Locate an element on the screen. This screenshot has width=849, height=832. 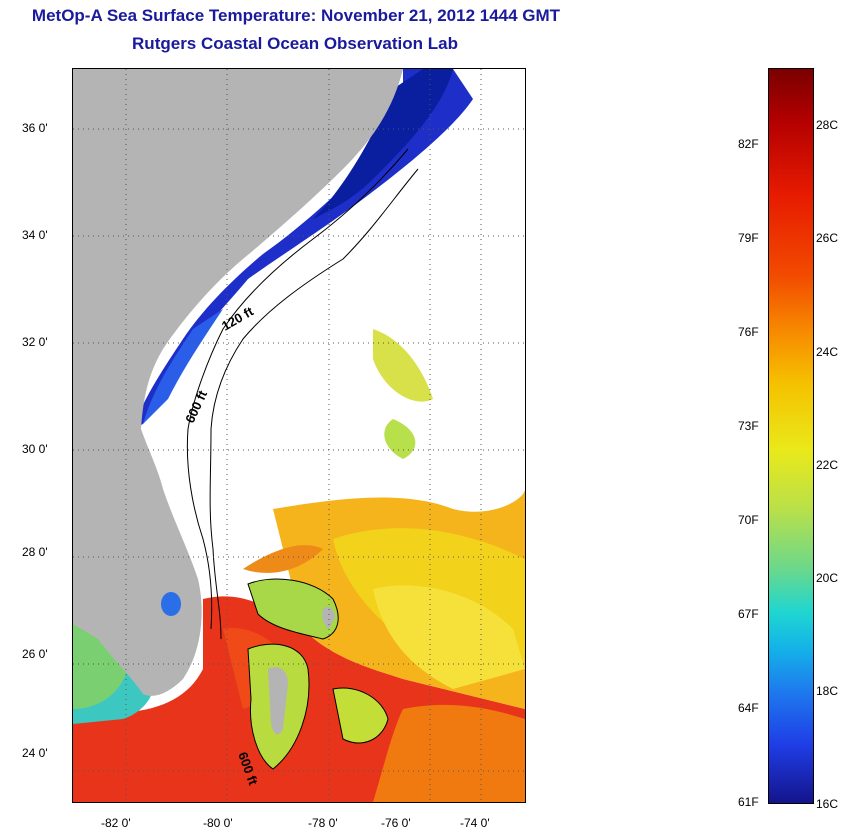
lat-label-26: 26 0' is located at coordinates (35, 654).